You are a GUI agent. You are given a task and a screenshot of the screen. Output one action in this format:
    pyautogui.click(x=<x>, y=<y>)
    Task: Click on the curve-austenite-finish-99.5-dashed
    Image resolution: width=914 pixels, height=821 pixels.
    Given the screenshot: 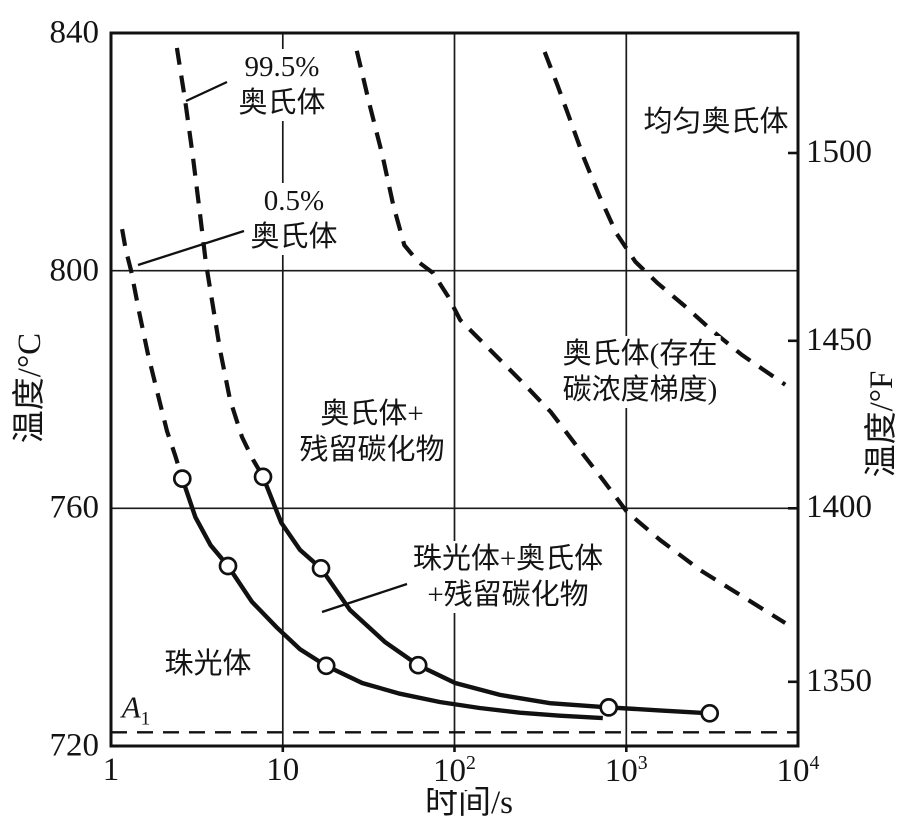 What is the action you would take?
    pyautogui.click(x=219, y=262)
    